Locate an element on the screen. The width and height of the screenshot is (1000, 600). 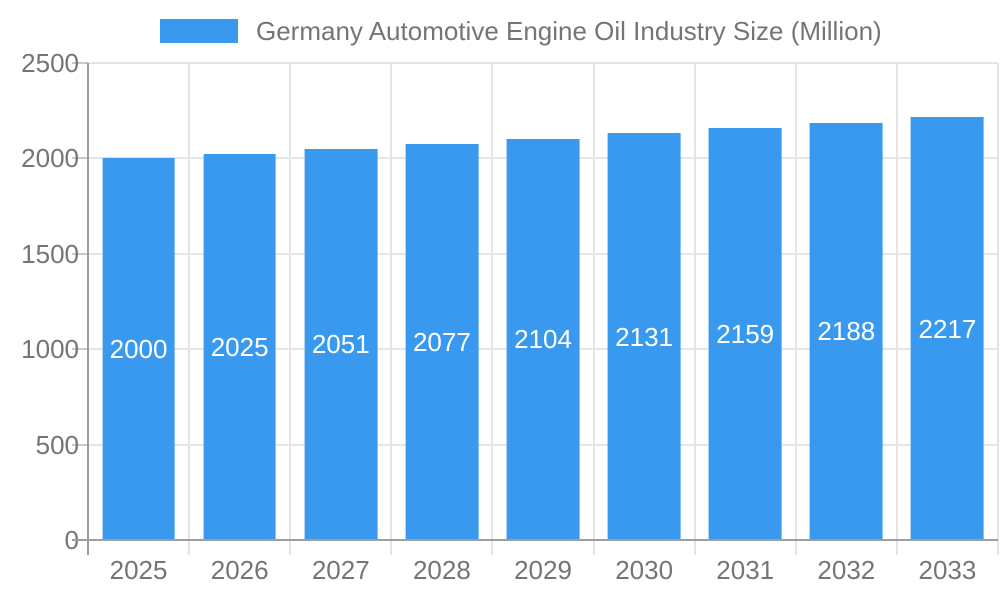
bar: 2051 is located at coordinates (341, 344).